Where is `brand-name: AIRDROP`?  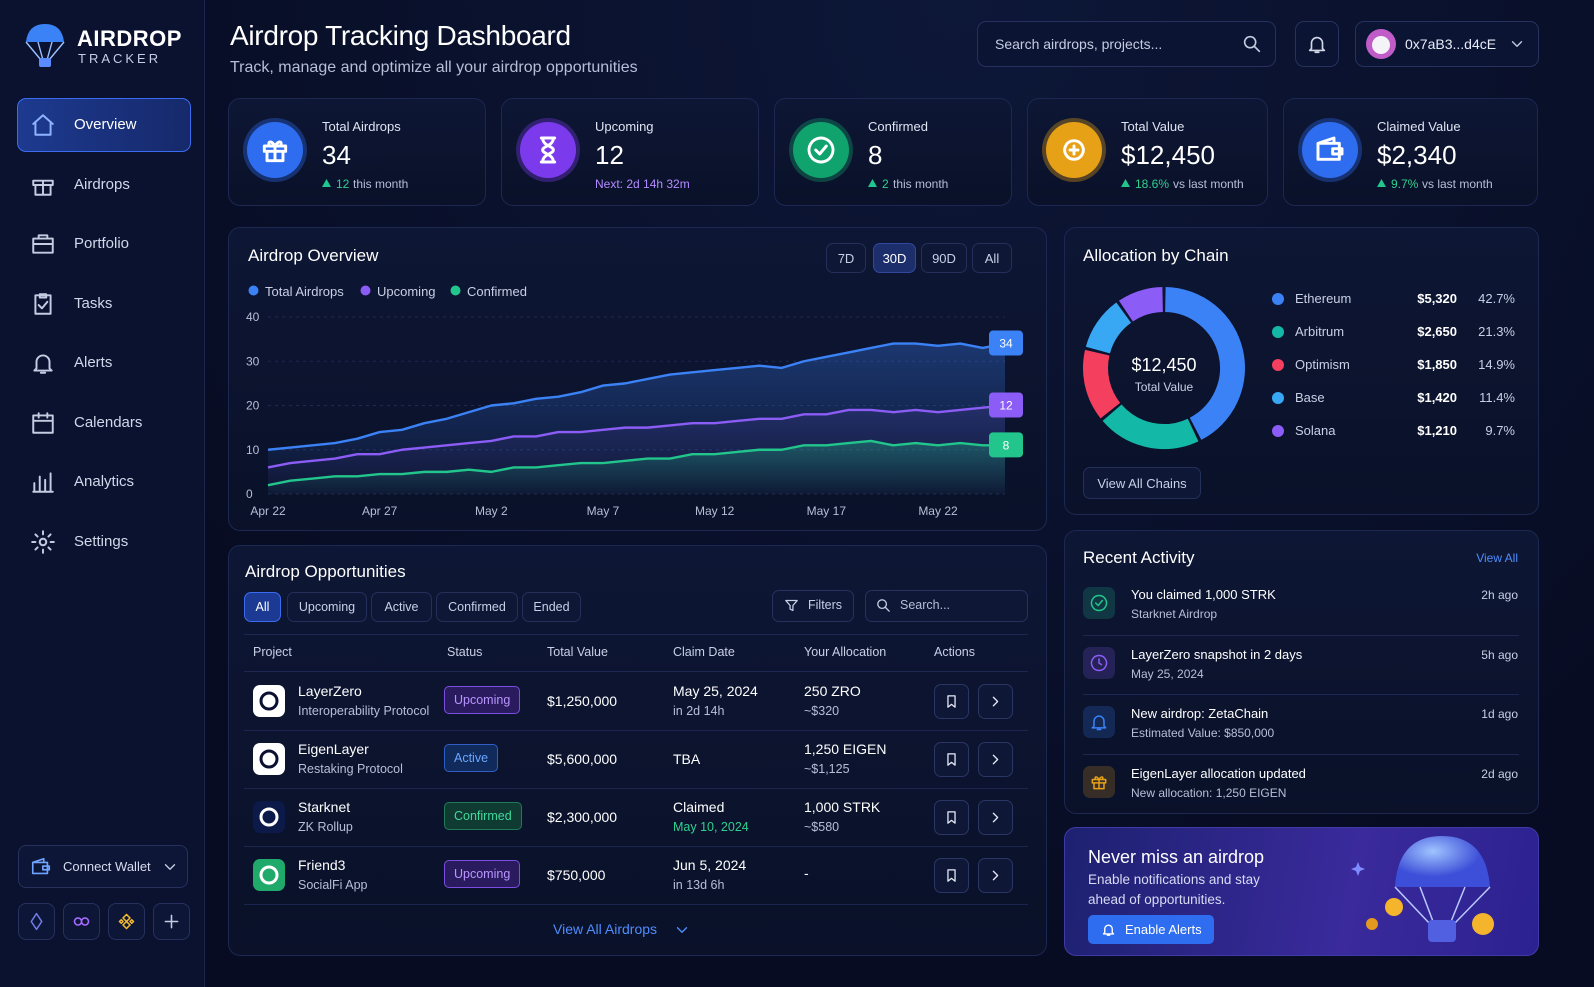 brand-name: AIRDROP is located at coordinates (129, 38).